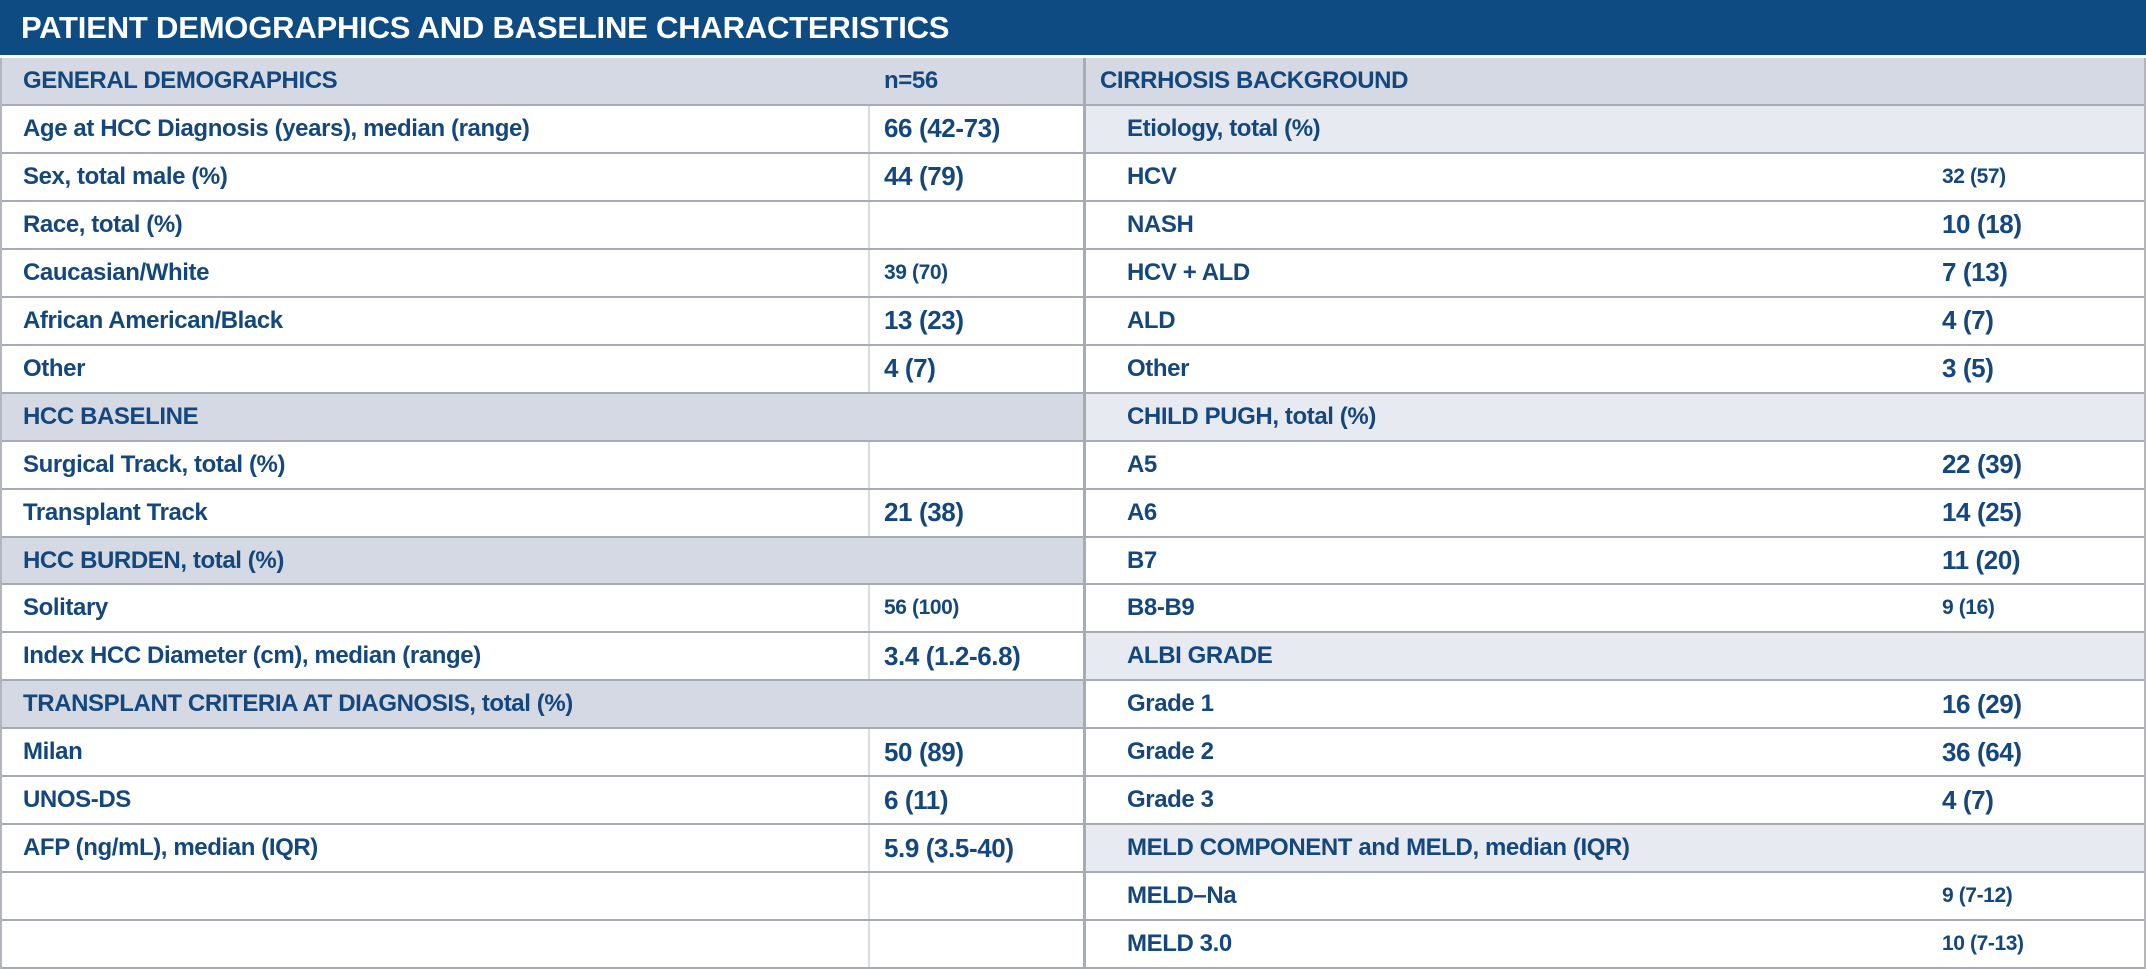 The width and height of the screenshot is (2146, 969). What do you see at coordinates (975, 656) in the screenshot?
I see `row-value: 3.4 (1.2-6.8)` at bounding box center [975, 656].